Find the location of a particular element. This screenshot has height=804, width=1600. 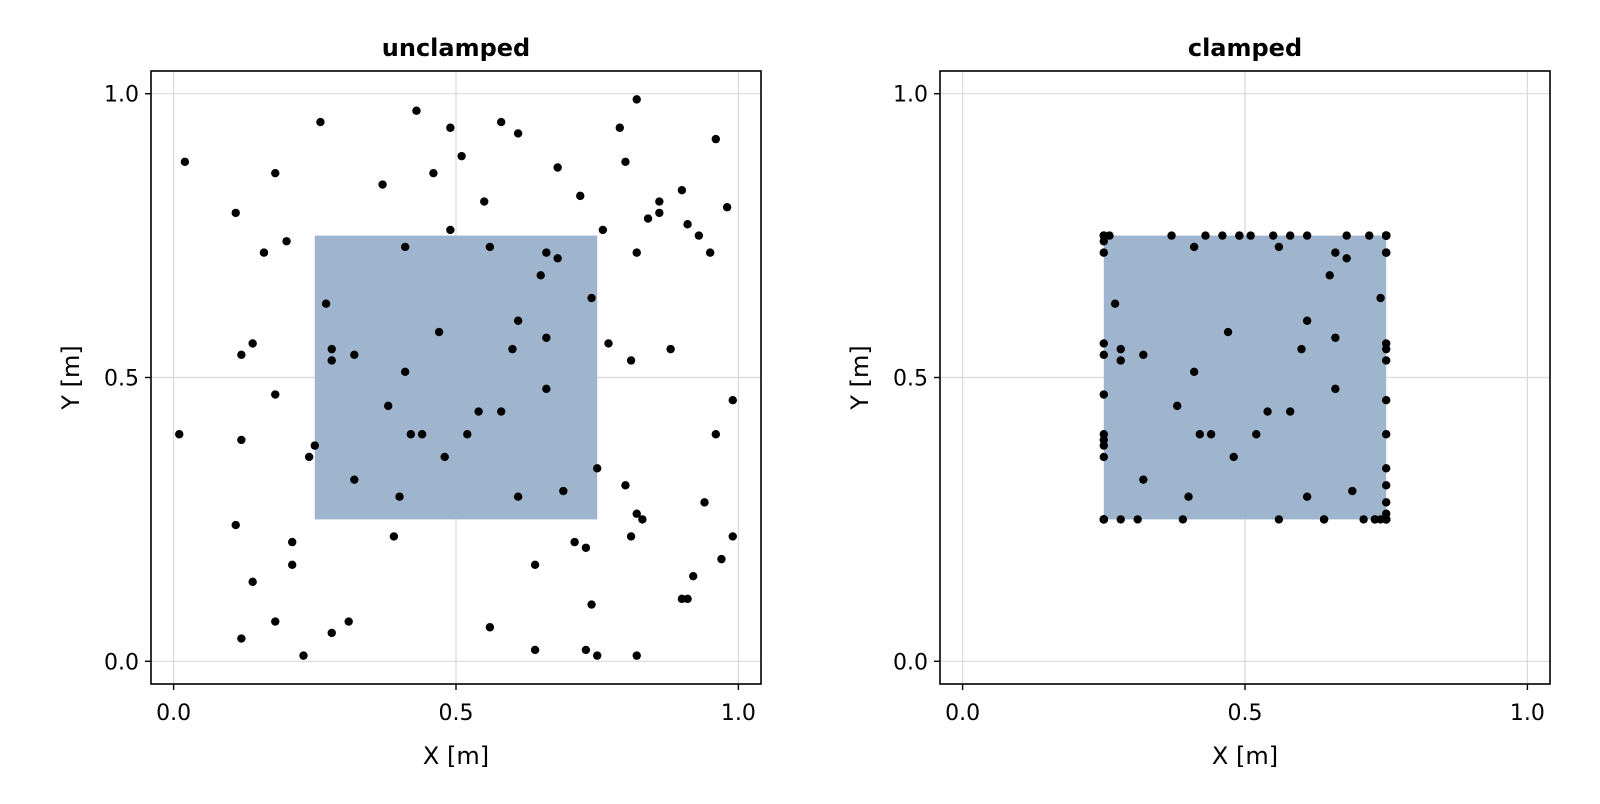

y-tick-label: 0.5 is located at coordinates (121, 379).